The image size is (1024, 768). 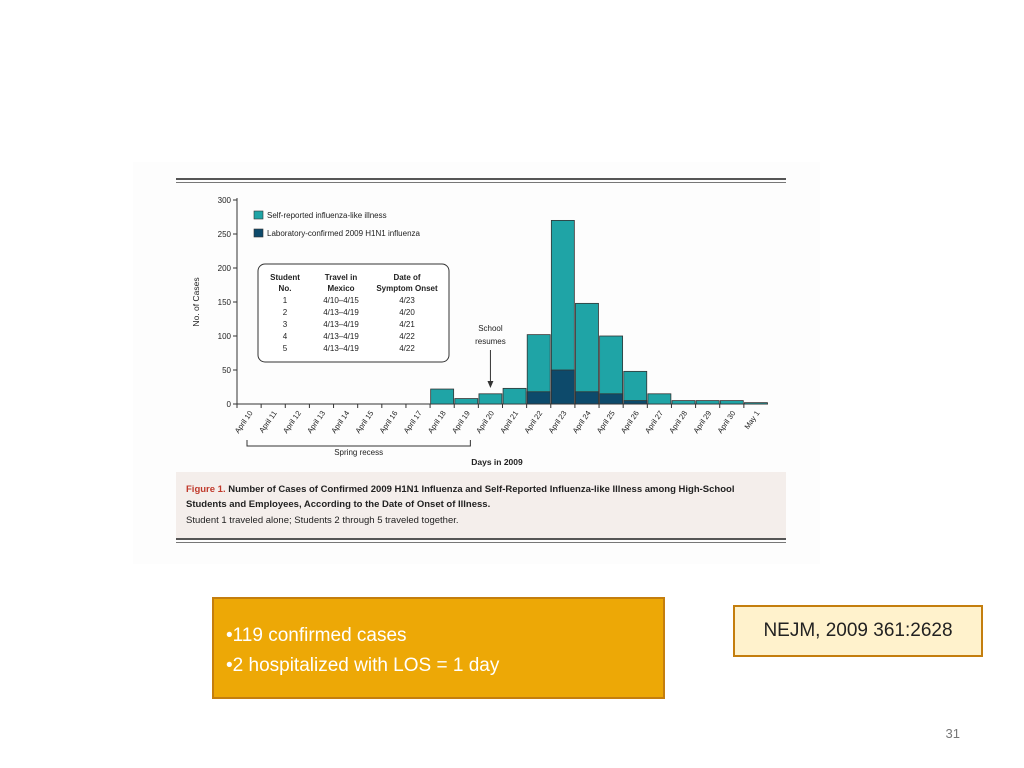 What do you see at coordinates (344, 233) in the screenshot?
I see `legend-label-lab-confirmed: Laboratory-confirmed 2009 H1N1 influenza` at bounding box center [344, 233].